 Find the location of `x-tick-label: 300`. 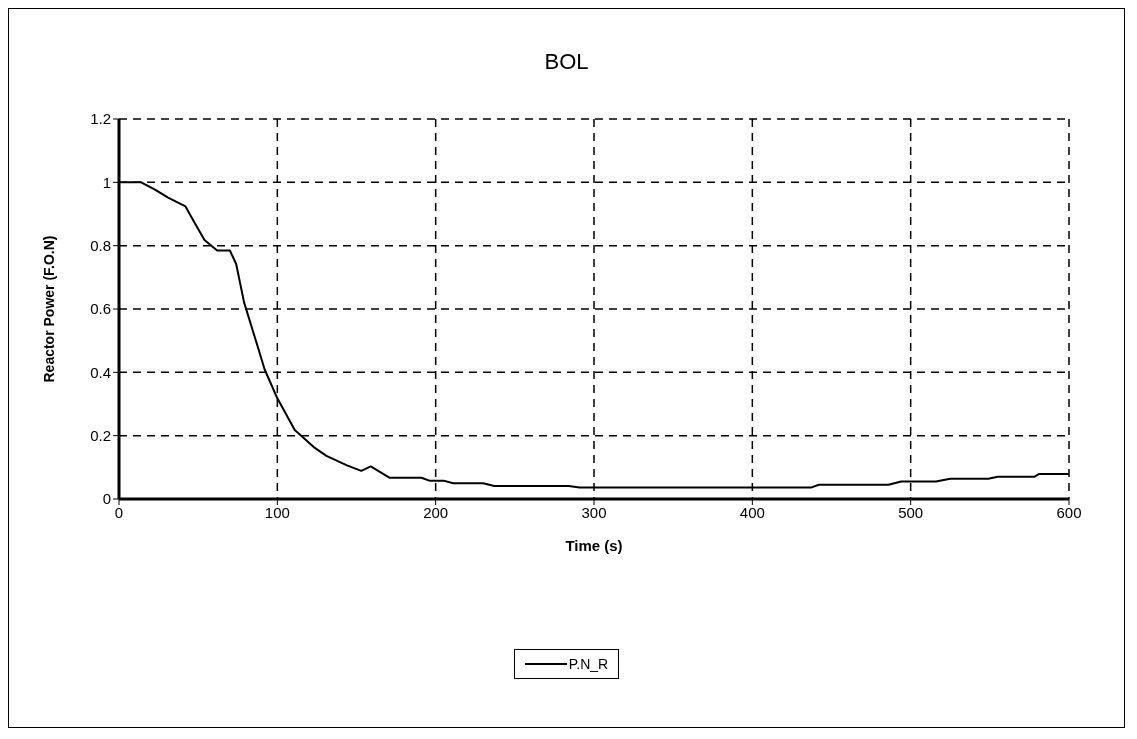

x-tick-label: 300 is located at coordinates (594, 512).